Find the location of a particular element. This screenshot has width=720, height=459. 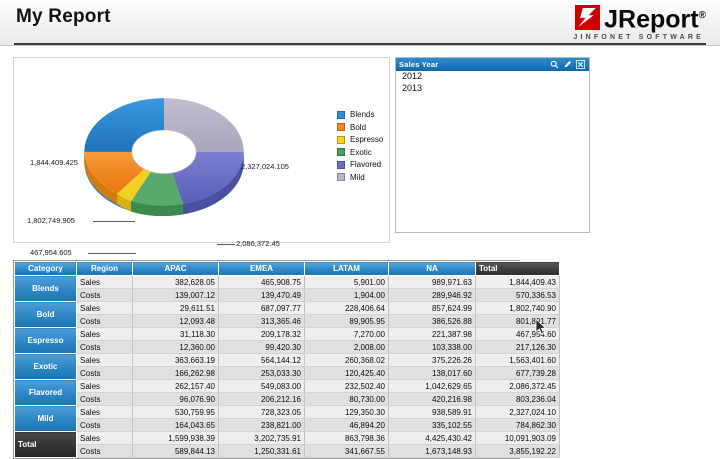

cell-latam: 89,905.95 is located at coordinates (346, 321).